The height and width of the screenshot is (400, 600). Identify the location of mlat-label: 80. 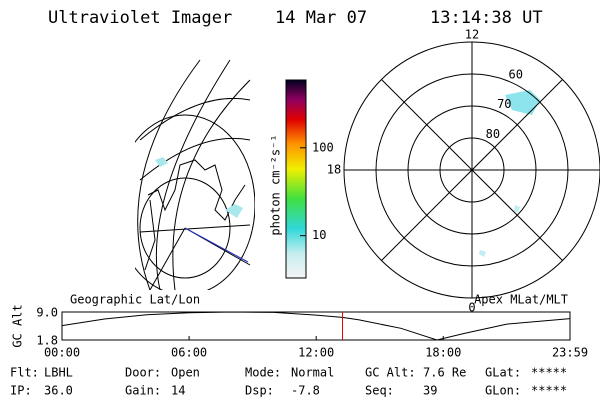
(493, 134).